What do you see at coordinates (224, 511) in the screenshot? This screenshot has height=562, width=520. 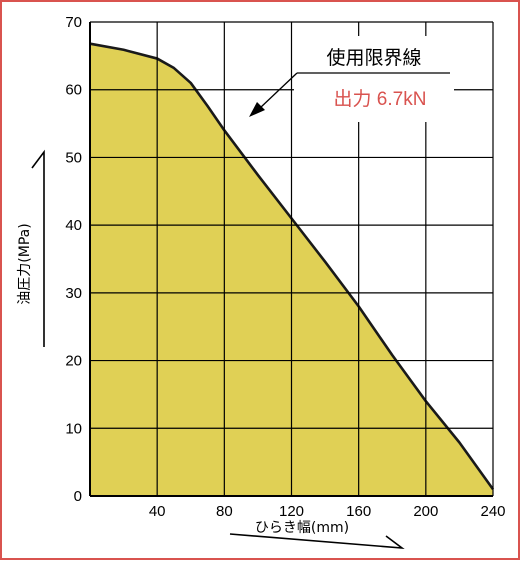 I see `x-tick-label: 80` at bounding box center [224, 511].